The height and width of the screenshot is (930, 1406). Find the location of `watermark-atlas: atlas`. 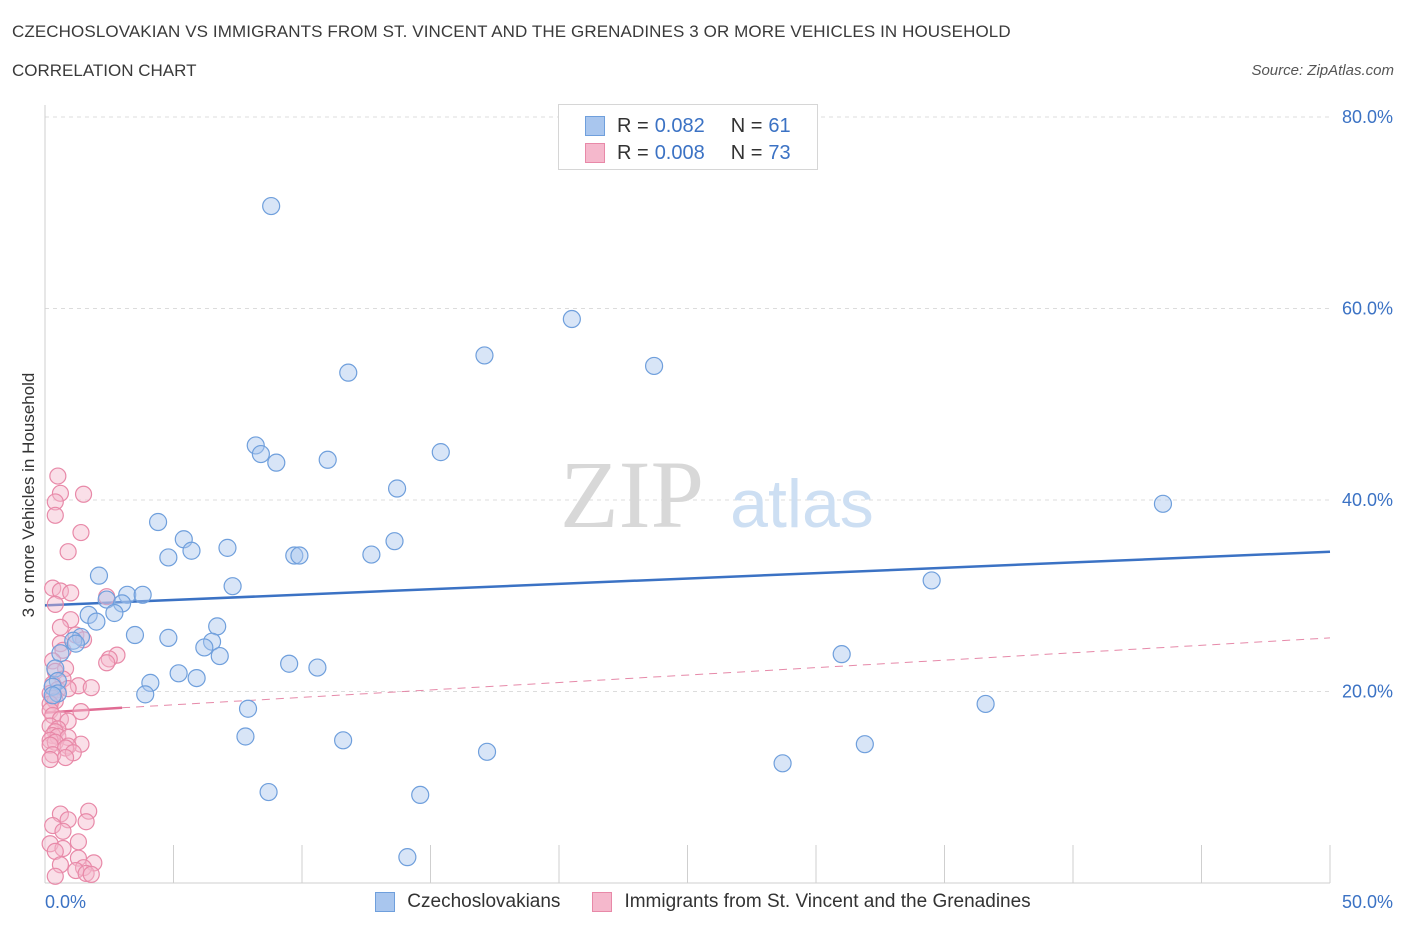

watermark-atlas: atlas is located at coordinates (802, 504).